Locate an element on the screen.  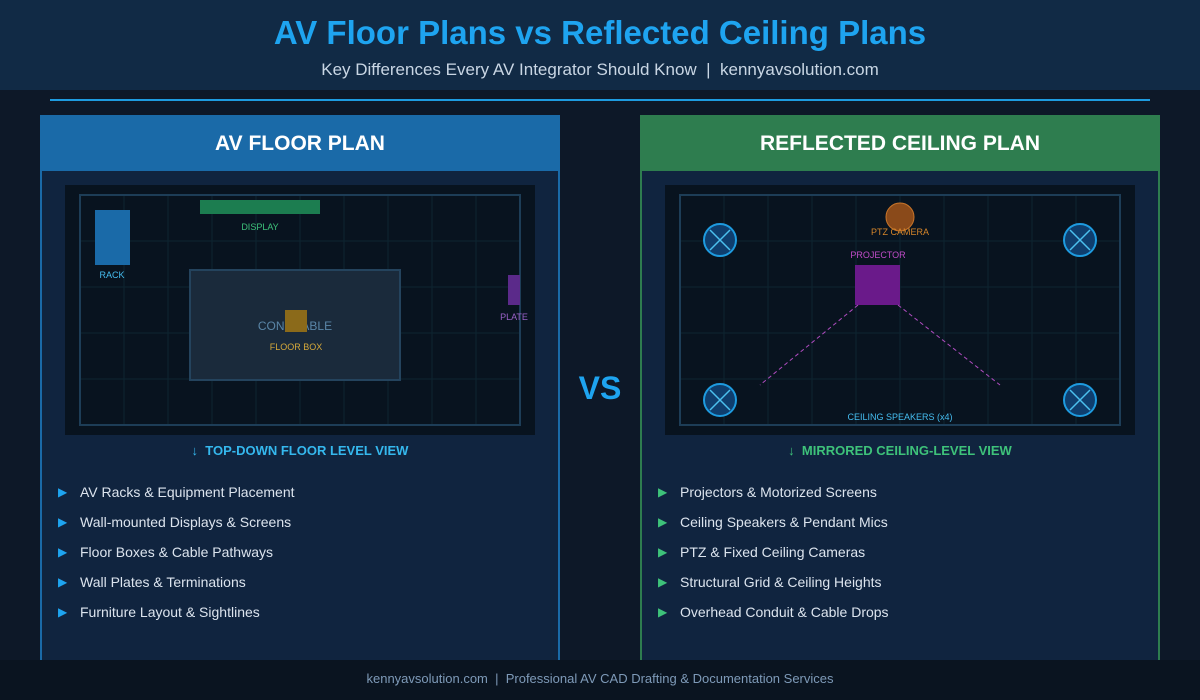
list-item: ▶ Structural Grid & Ceiling Heights is located at coordinates (770, 582).